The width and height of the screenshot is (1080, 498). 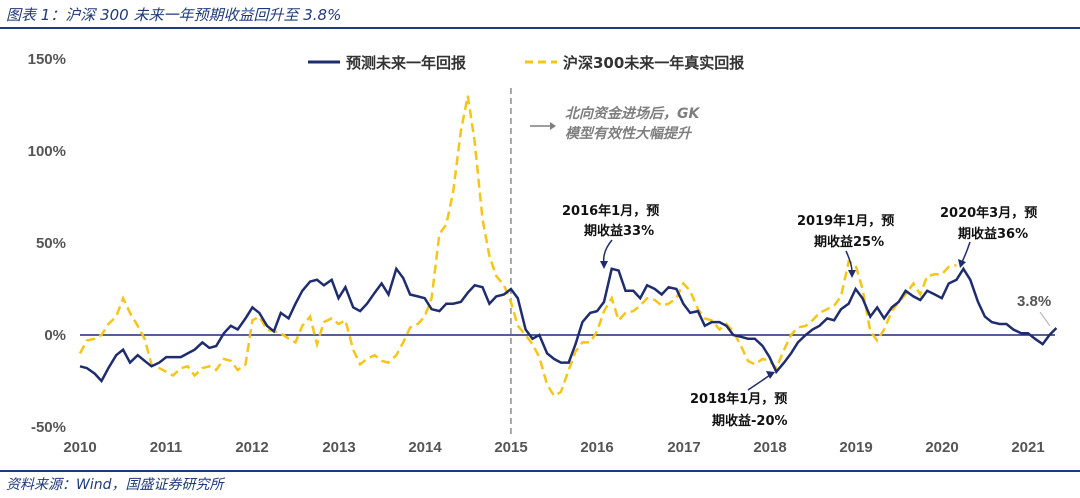 I want to click on footer-rule, so click(x=540, y=471).